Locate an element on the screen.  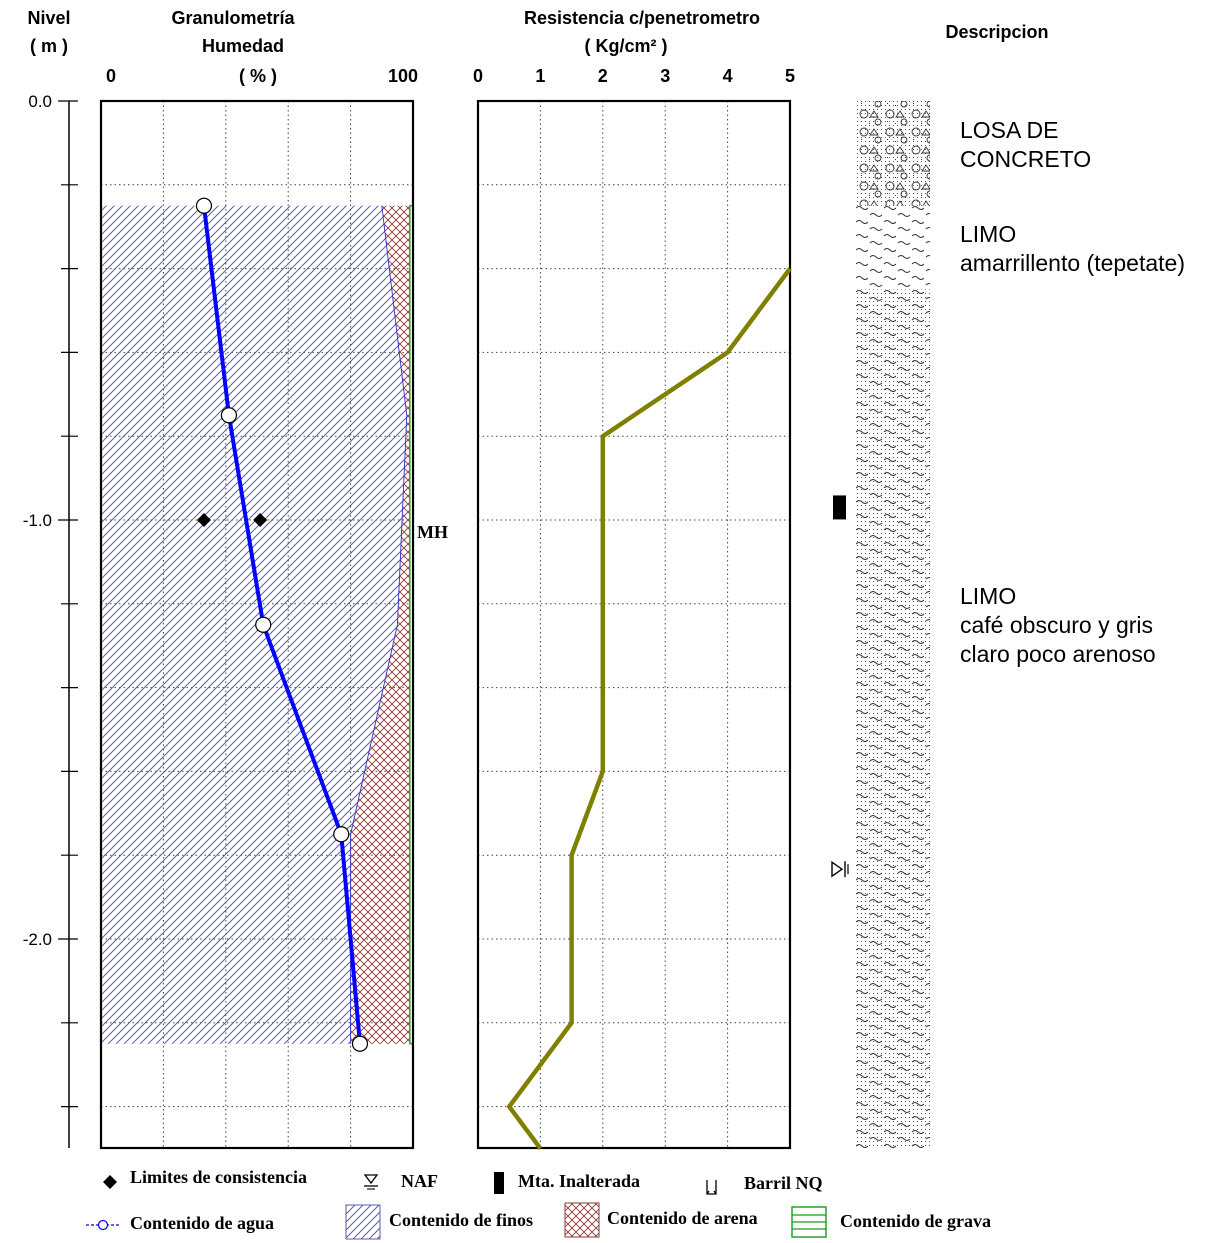
granulometria-header: Granulometría is located at coordinates (233, 18).